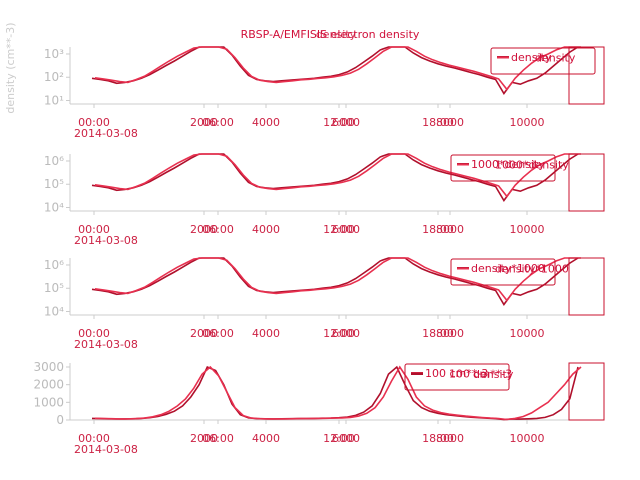 The image size is (640, 480). I want to click on y-tick-label: 1000, so click(48, 402).